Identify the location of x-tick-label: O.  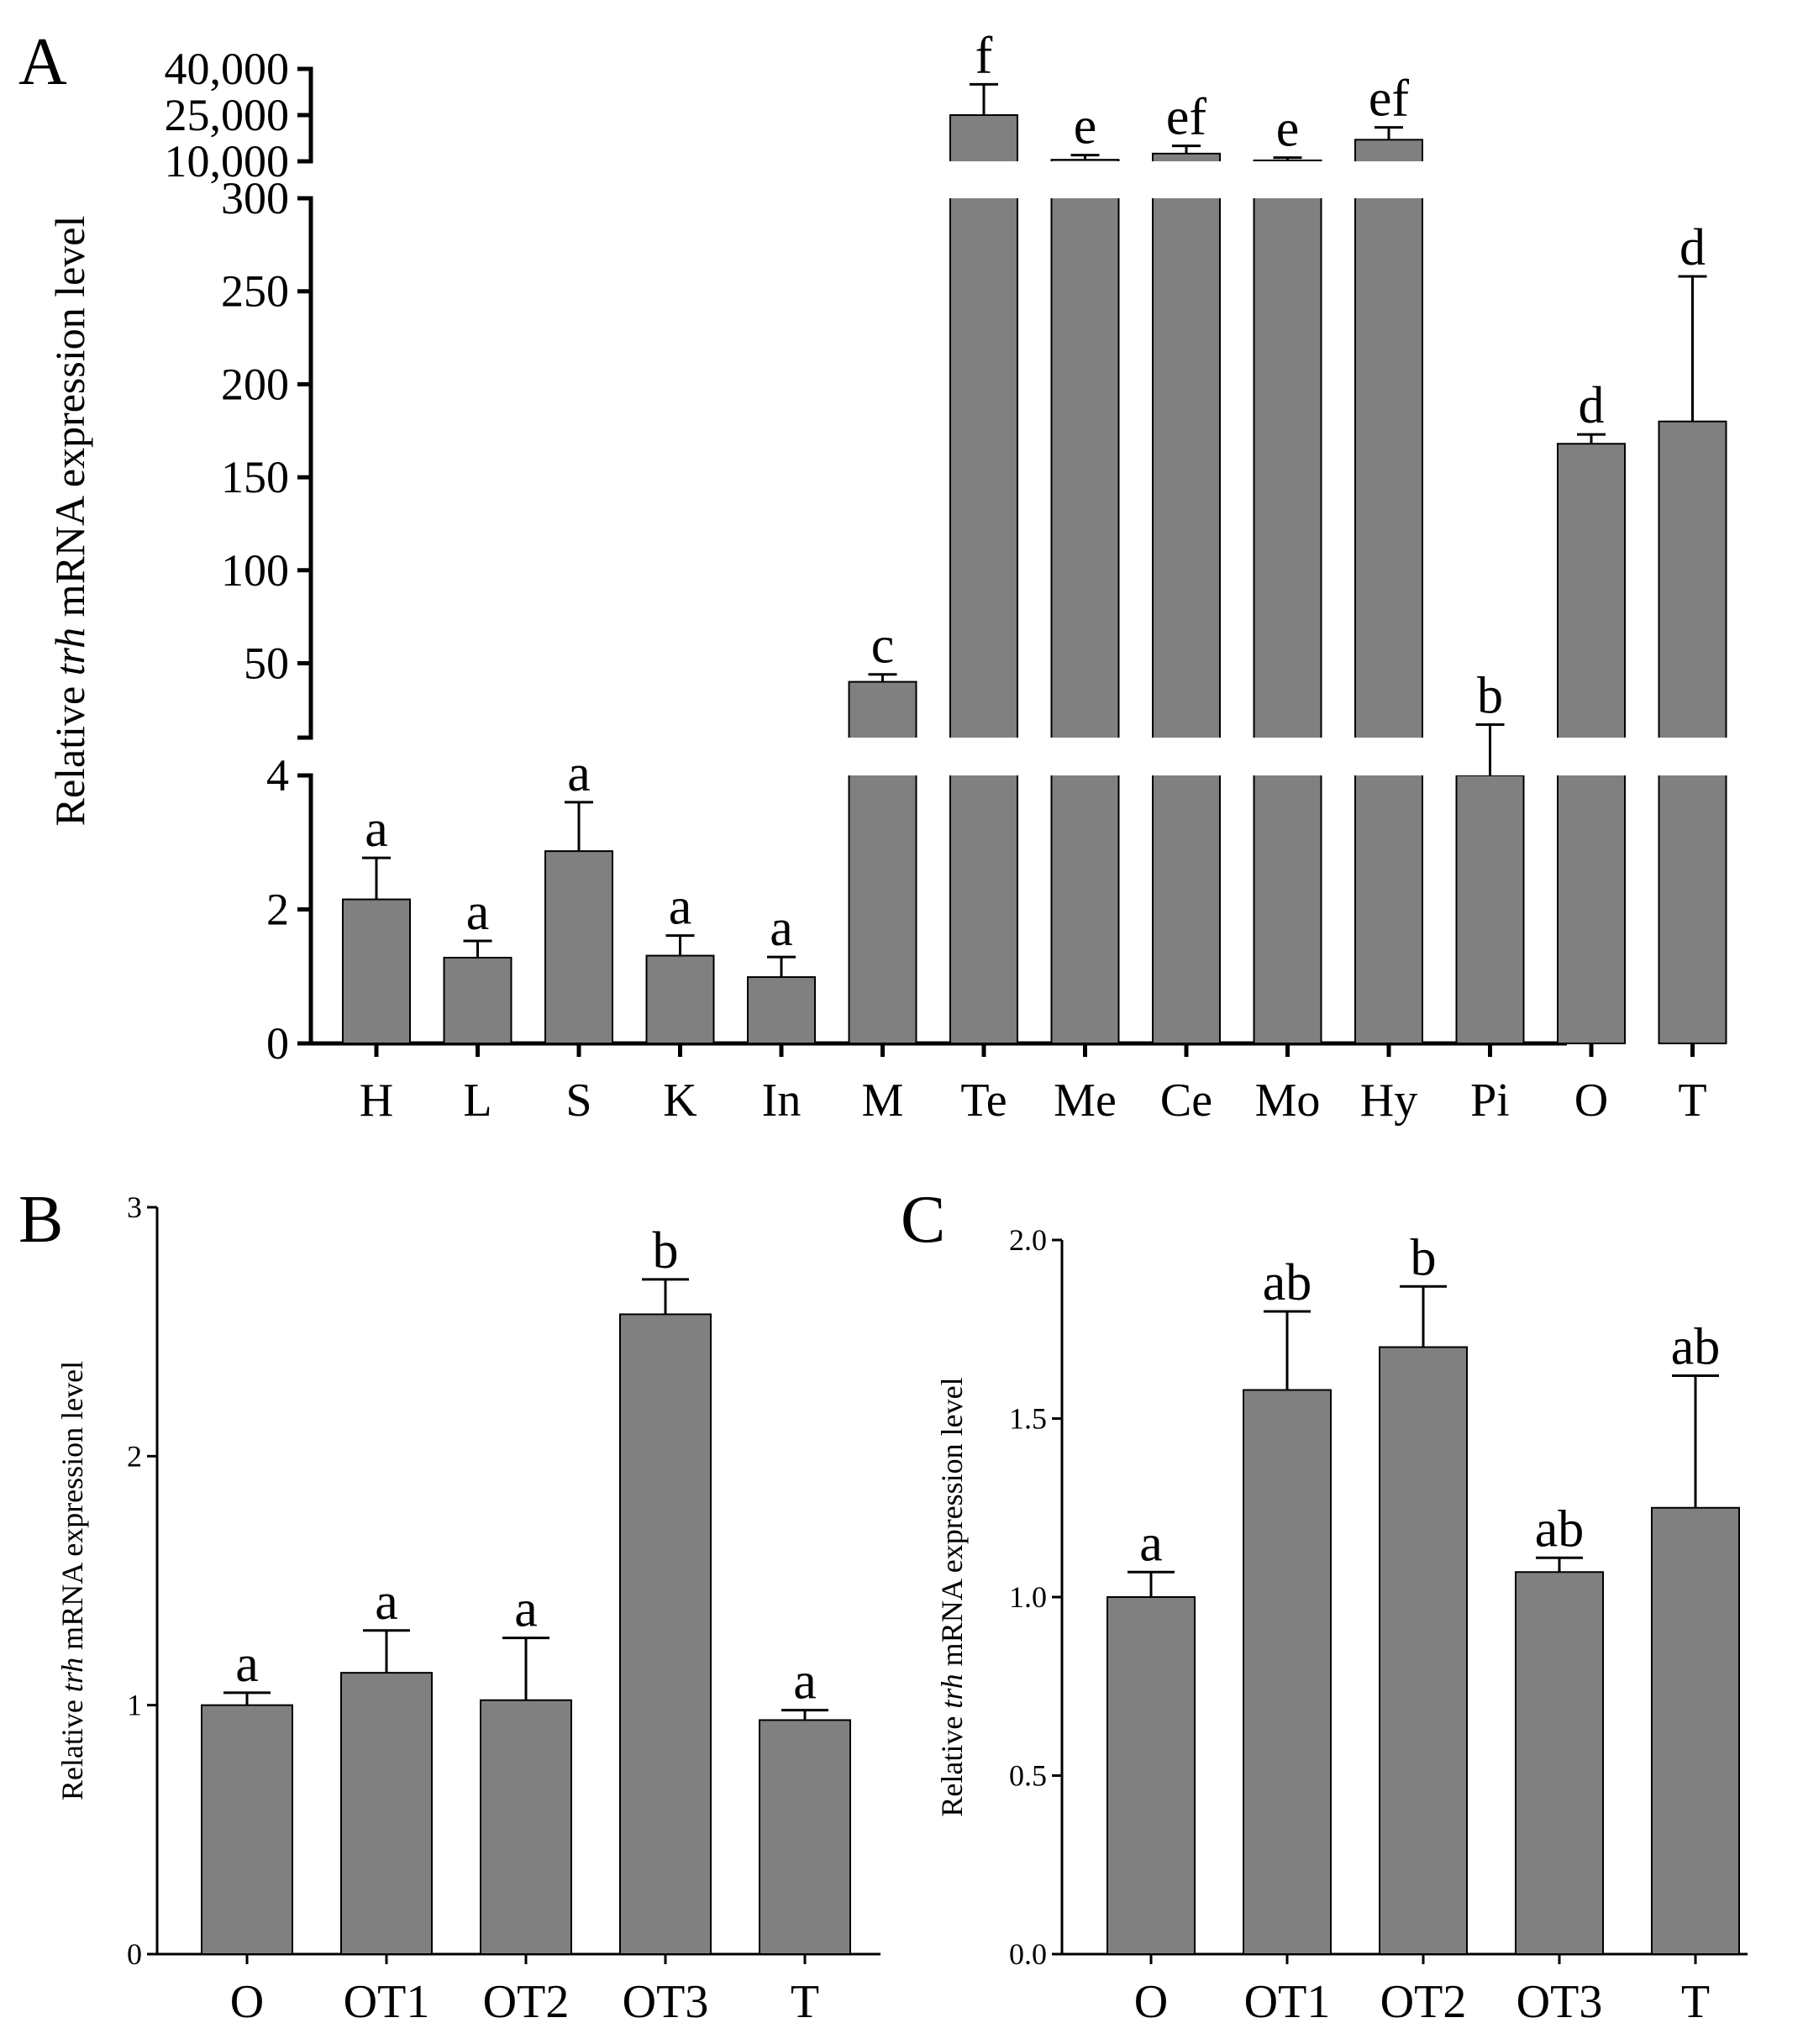
(247, 2002).